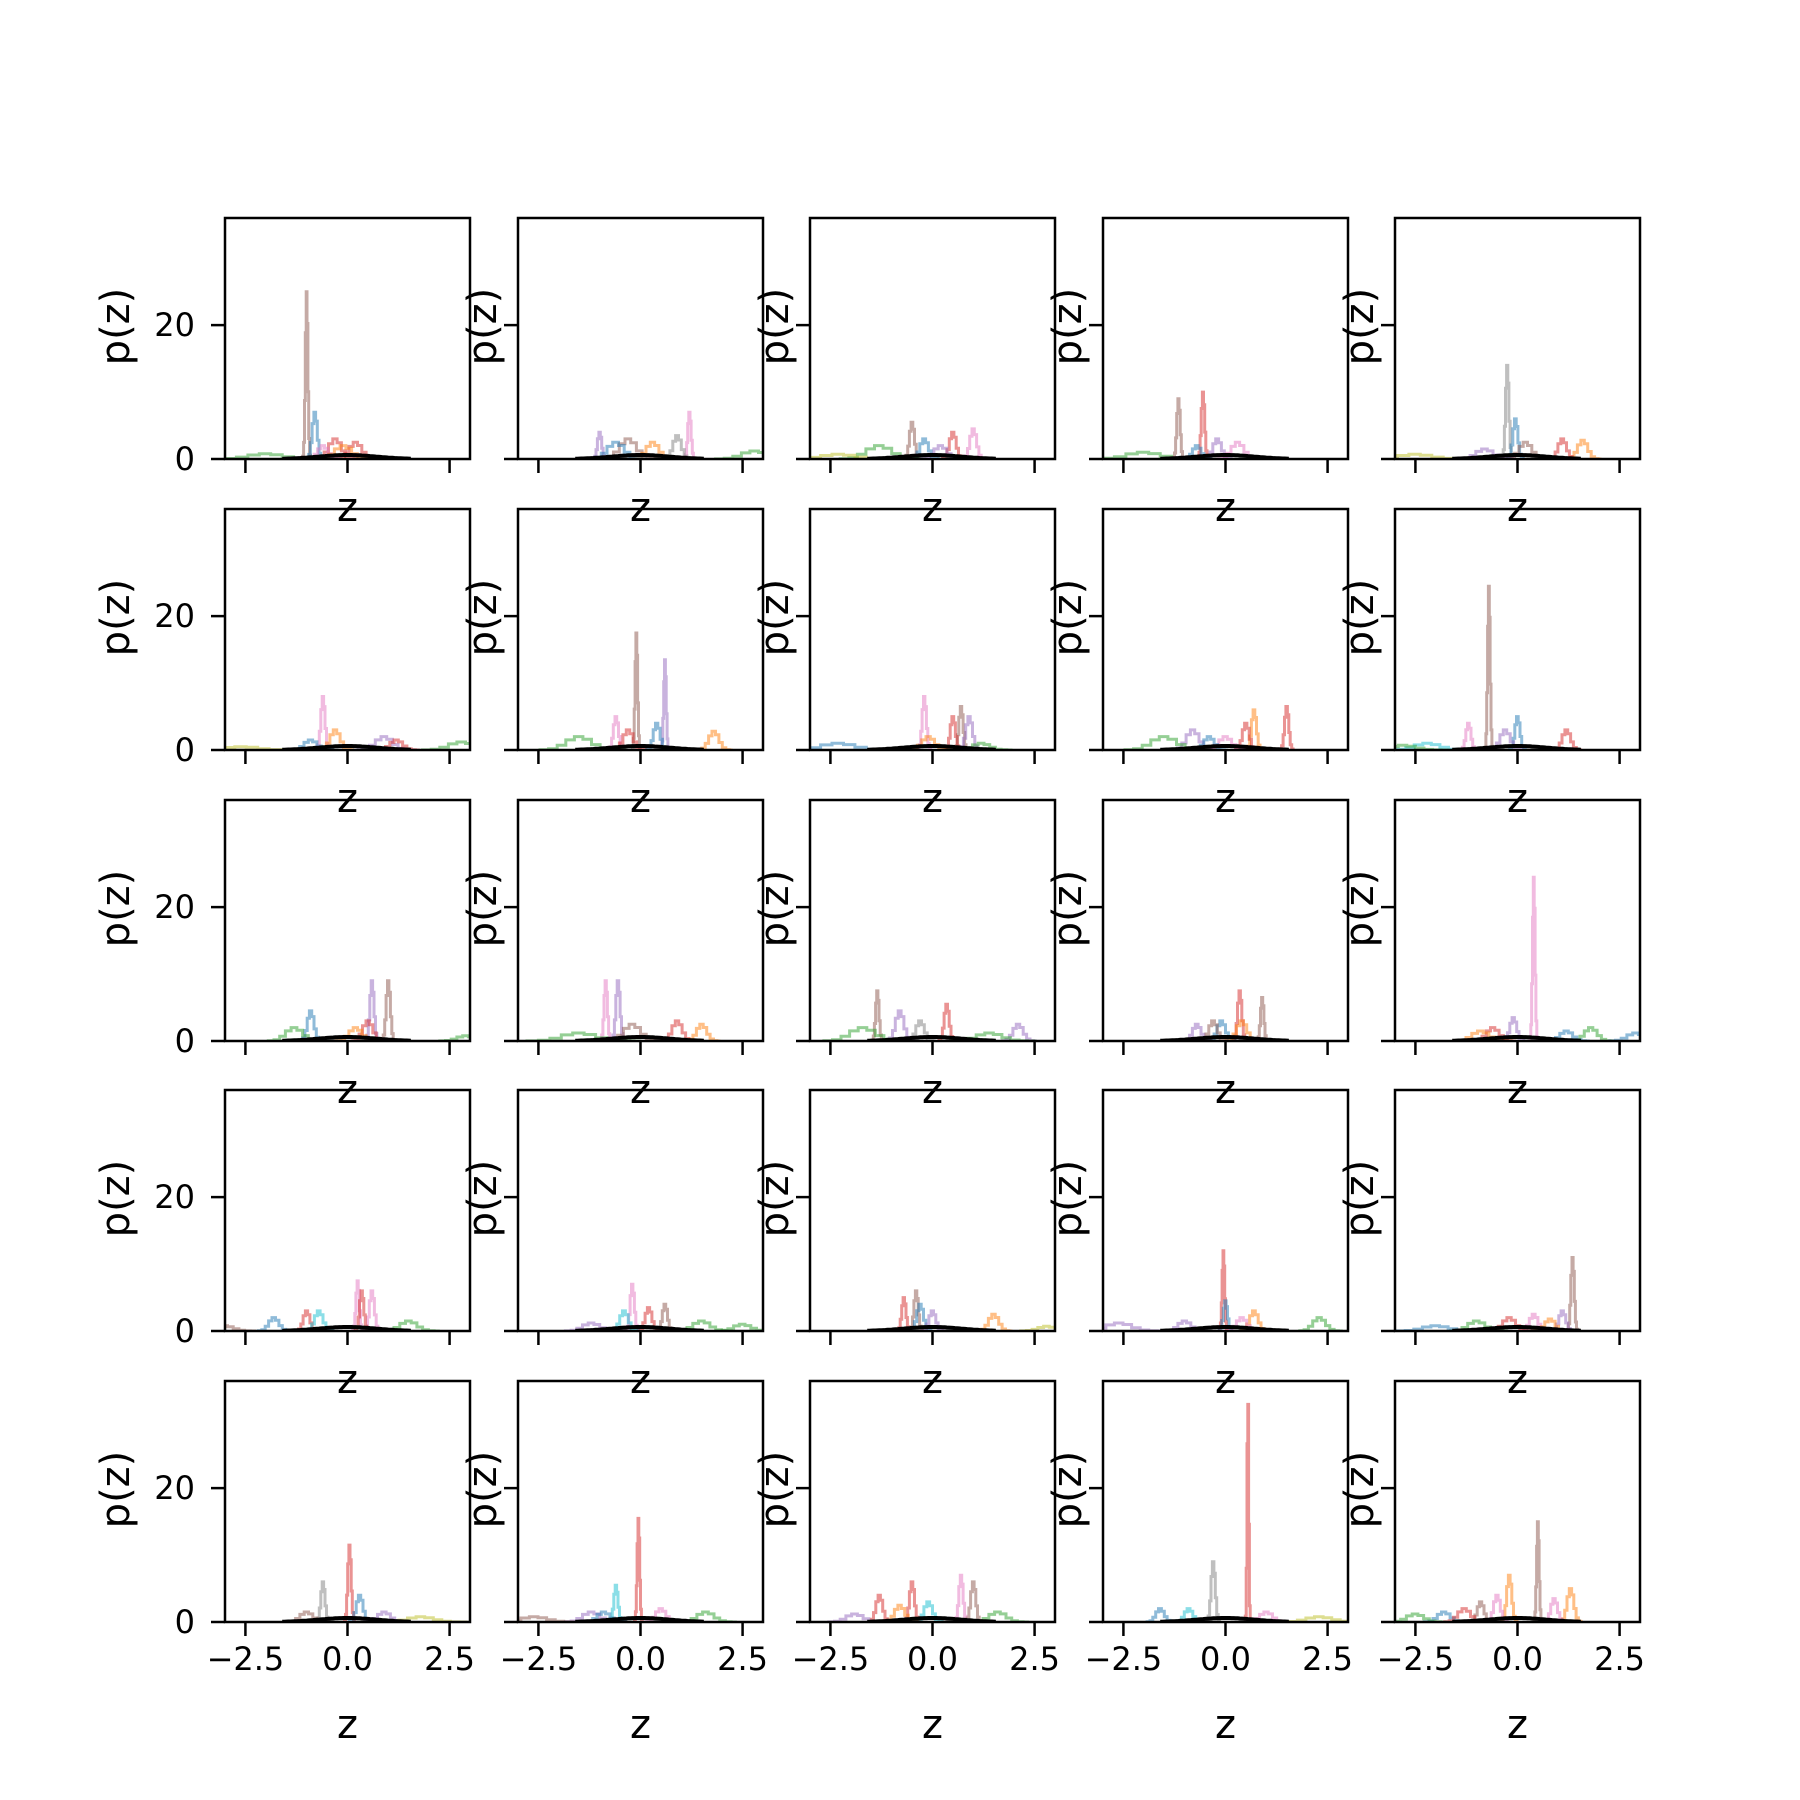  Describe the element at coordinates (1225, 1659) in the screenshot. I see `x-tick-label: 0.0` at that location.